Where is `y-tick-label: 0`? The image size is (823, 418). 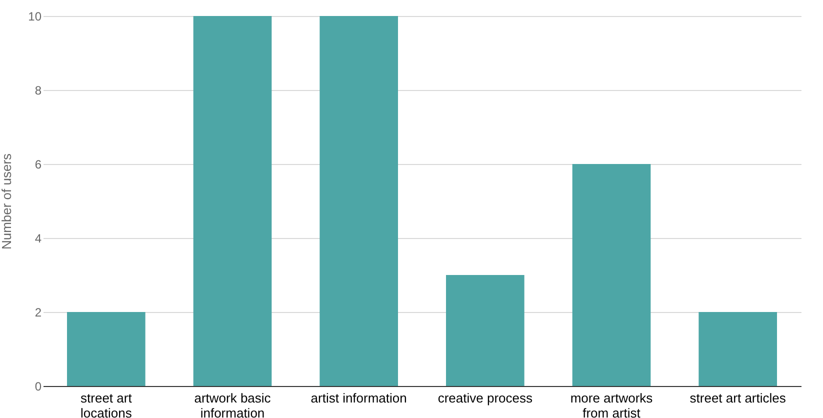
y-tick-label: 0 is located at coordinates (38, 387).